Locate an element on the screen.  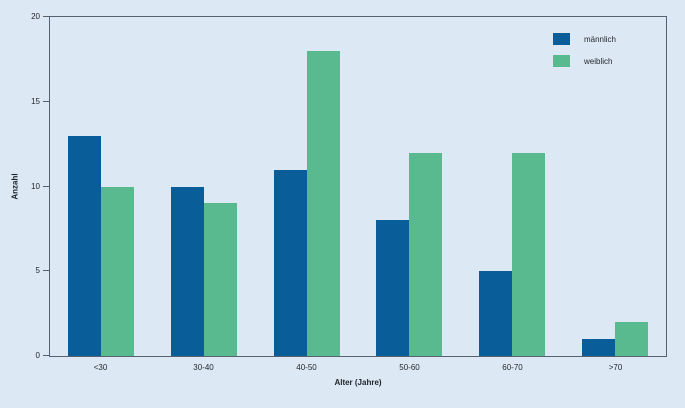
legend-label: weiblich is located at coordinates (598, 61).